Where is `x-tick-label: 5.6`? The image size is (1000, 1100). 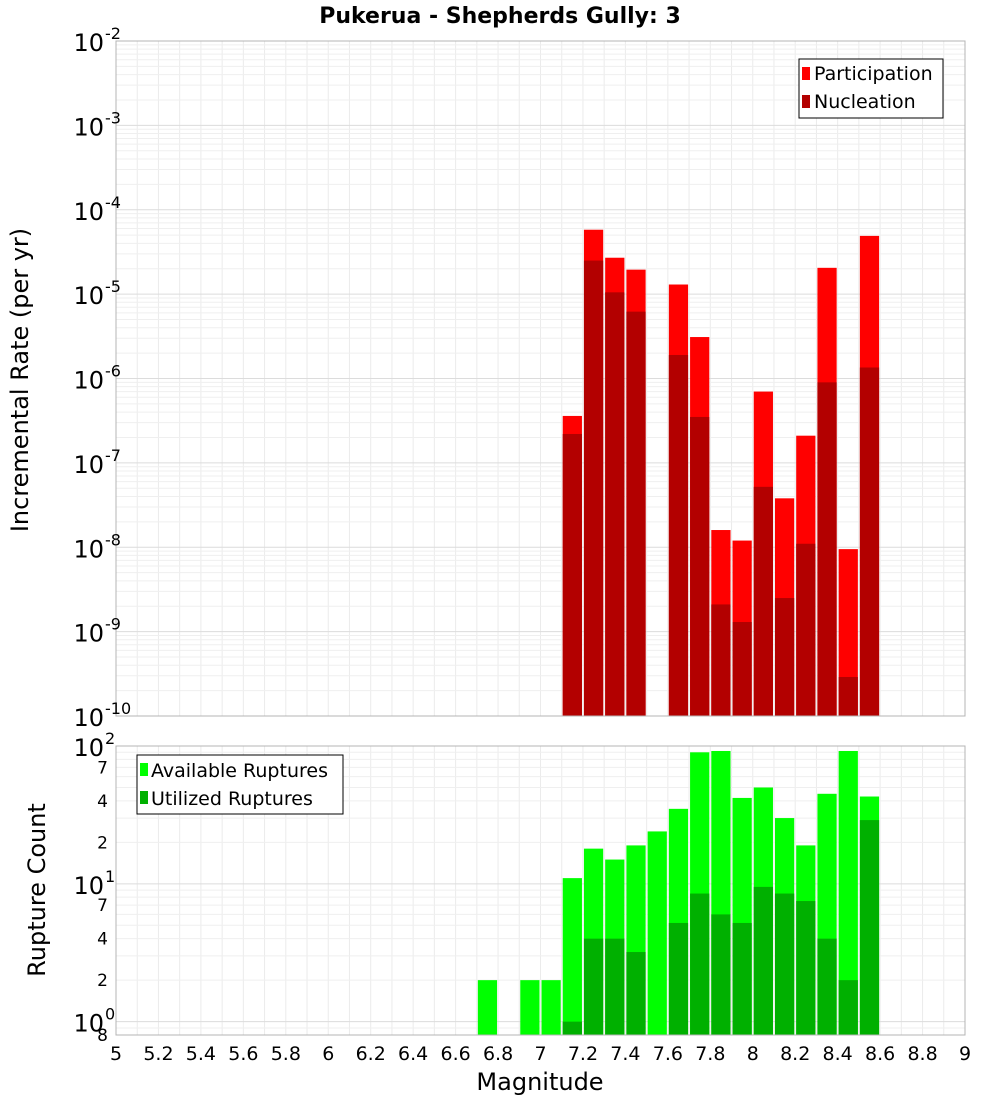 x-tick-label: 5.6 is located at coordinates (243, 1054).